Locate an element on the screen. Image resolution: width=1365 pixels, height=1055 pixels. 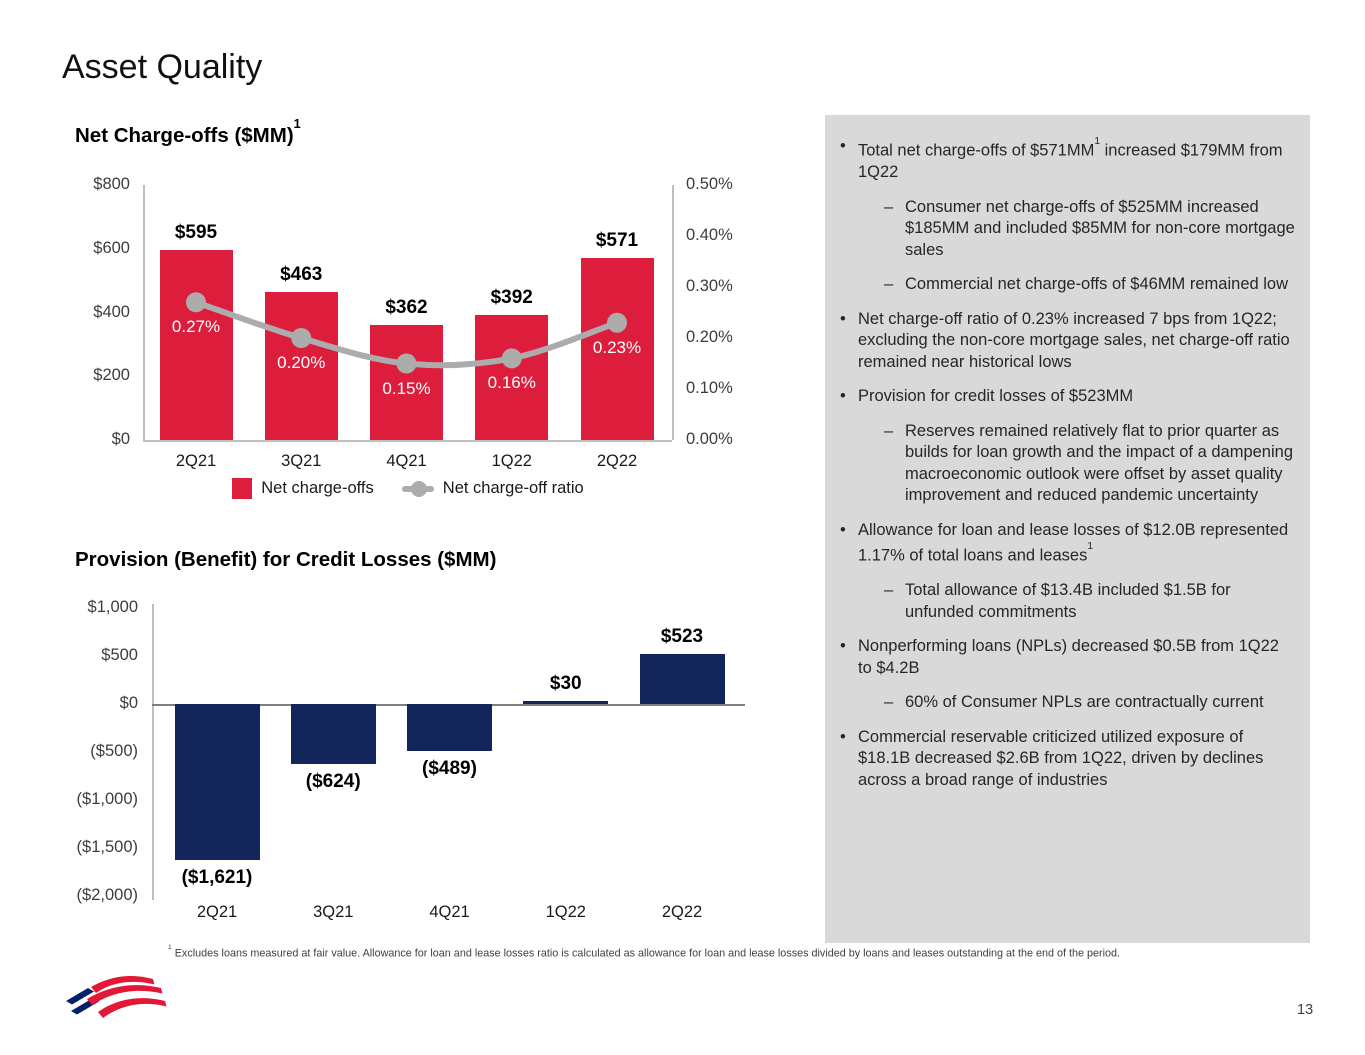
legend-item-net-charge-offs: Net charge-offs is located at coordinates (303, 488).